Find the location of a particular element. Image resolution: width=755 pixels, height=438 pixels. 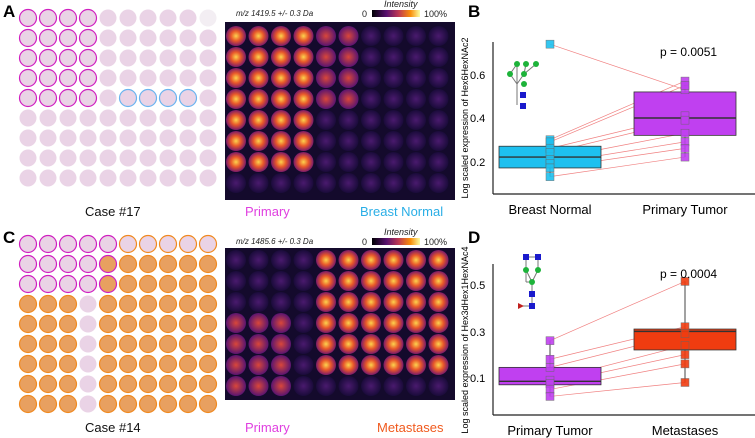

y-tick-label: 0.1 is located at coordinates (478, 379).